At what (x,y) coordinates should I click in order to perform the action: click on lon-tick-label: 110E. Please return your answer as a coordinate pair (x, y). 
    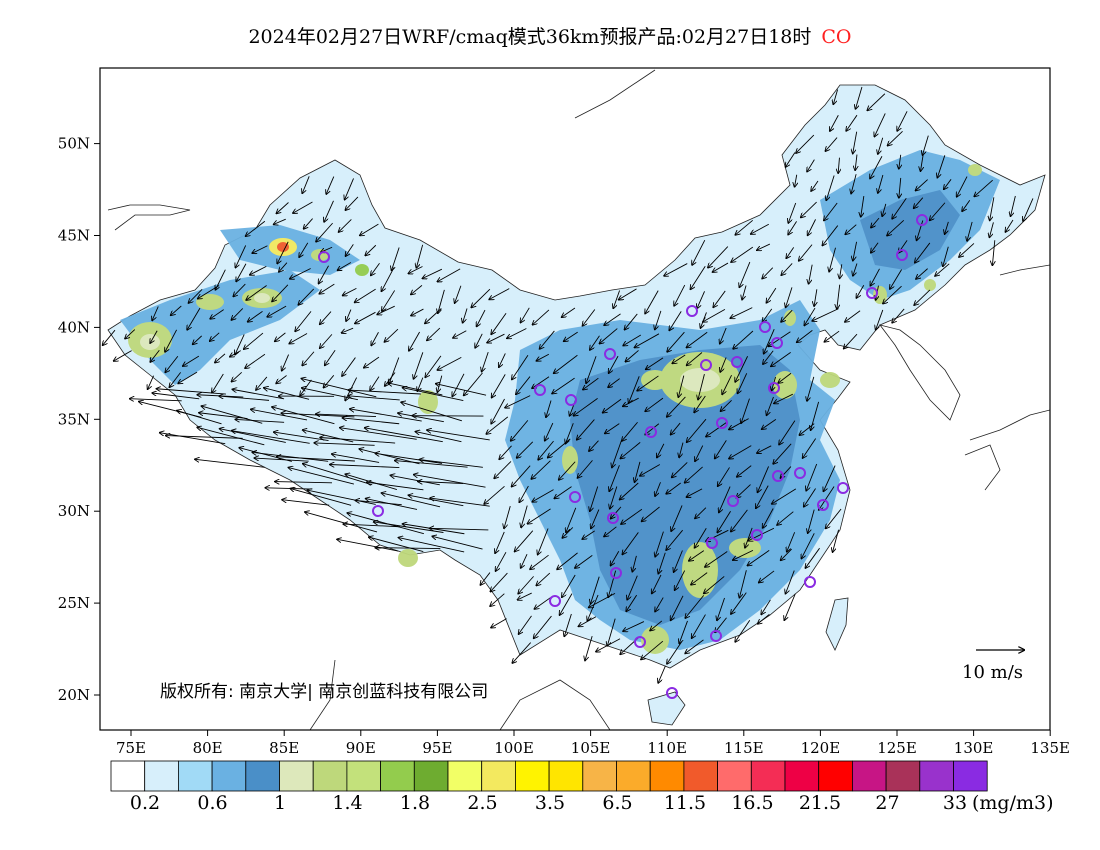
    Looking at the image, I should click on (667, 748).